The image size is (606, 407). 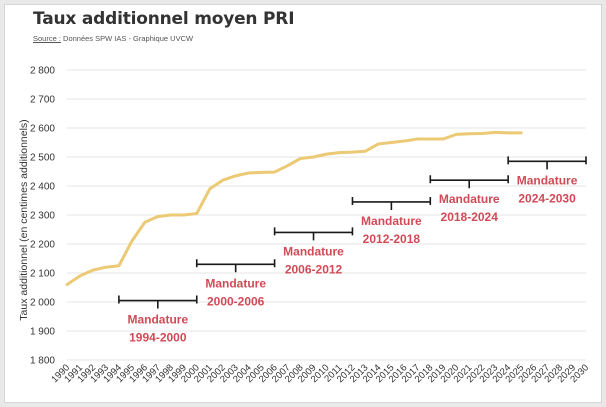 I want to click on mandature-period: 2018-2024, so click(x=470, y=217).